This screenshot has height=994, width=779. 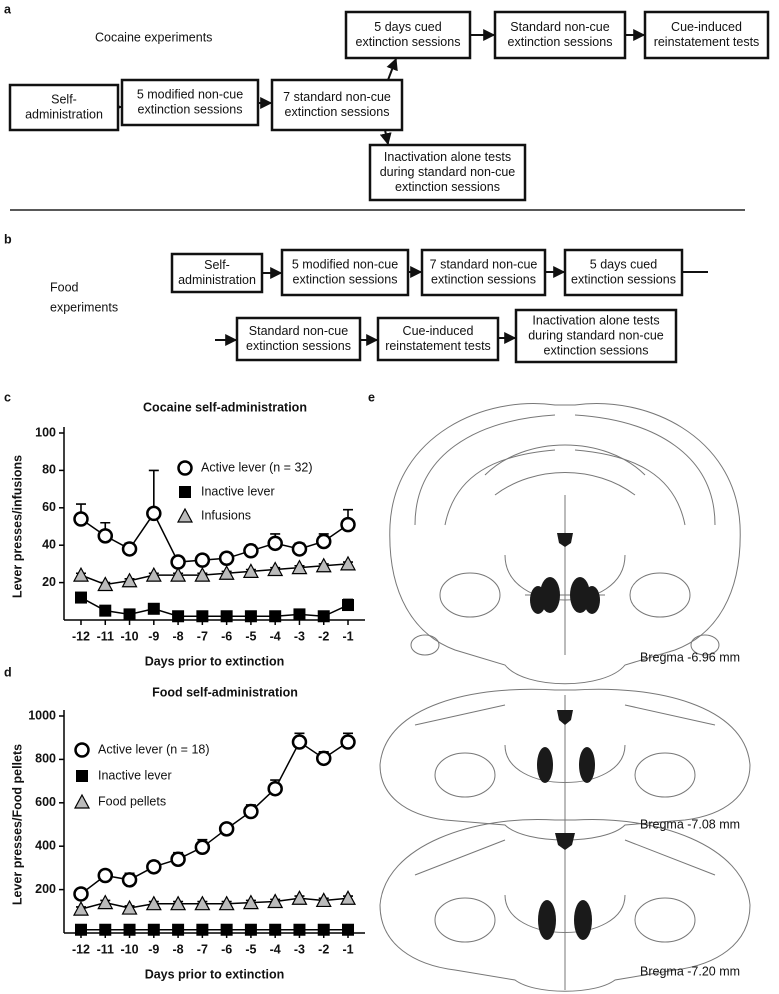 What do you see at coordinates (345, 264) in the screenshot?
I see `flow-box-text: 5 modified non-cue` at bounding box center [345, 264].